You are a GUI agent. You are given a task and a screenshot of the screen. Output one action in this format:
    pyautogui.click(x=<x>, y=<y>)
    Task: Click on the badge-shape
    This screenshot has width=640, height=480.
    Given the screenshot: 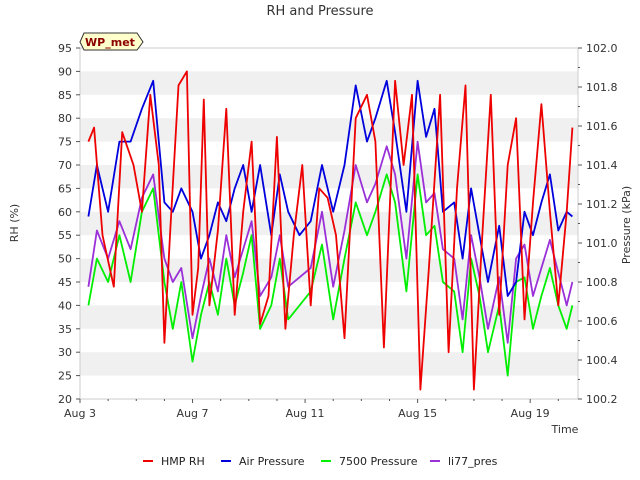 What is the action you would take?
    pyautogui.click(x=111, y=41)
    